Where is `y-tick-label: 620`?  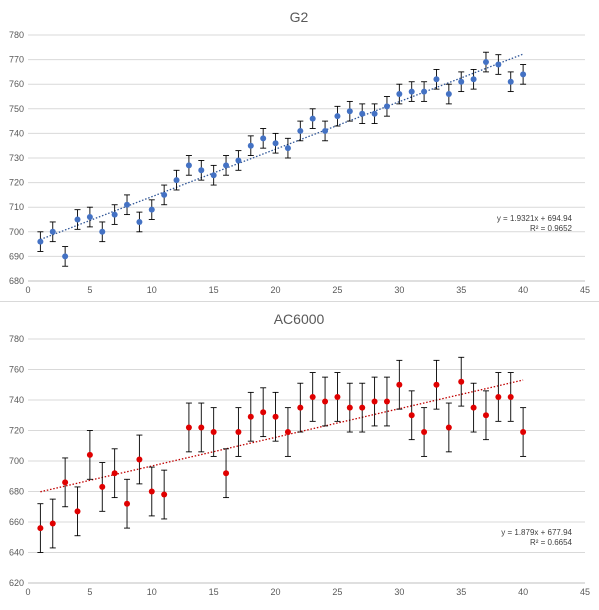
y-tick-label: 620 is located at coordinates (16, 583).